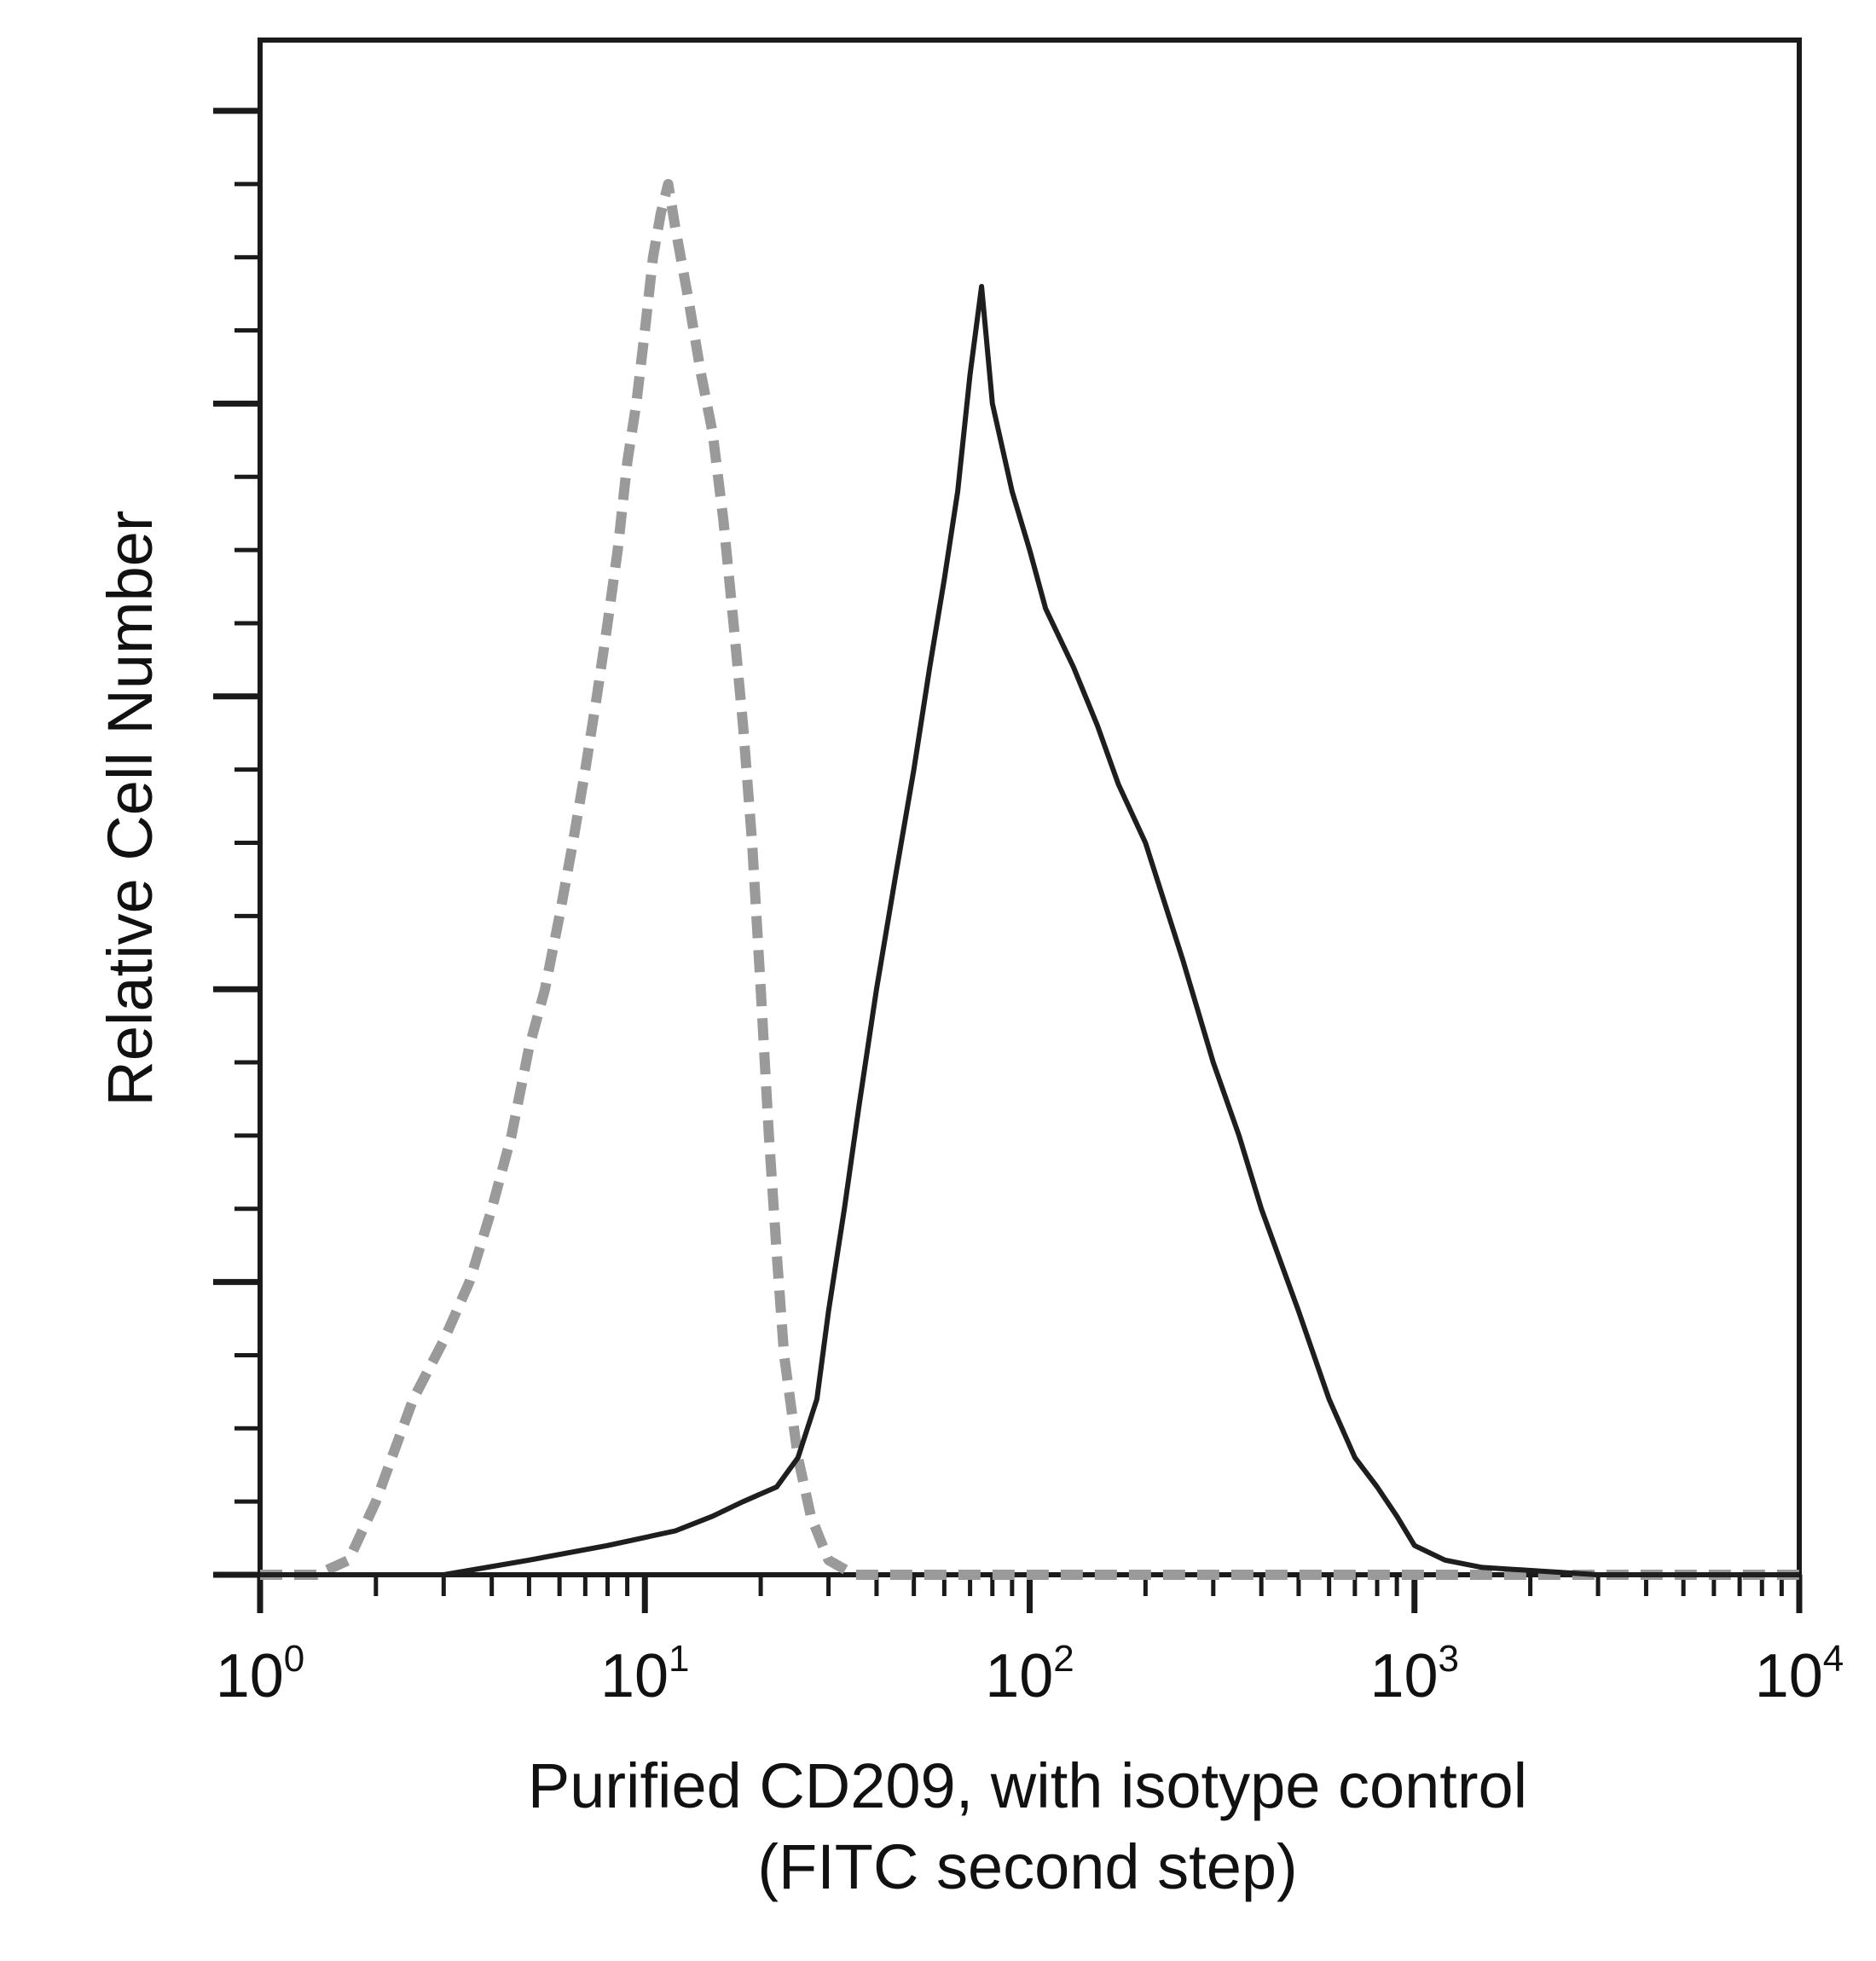  What do you see at coordinates (237, 842) in the screenshot?
I see `y-axis-ticks` at bounding box center [237, 842].